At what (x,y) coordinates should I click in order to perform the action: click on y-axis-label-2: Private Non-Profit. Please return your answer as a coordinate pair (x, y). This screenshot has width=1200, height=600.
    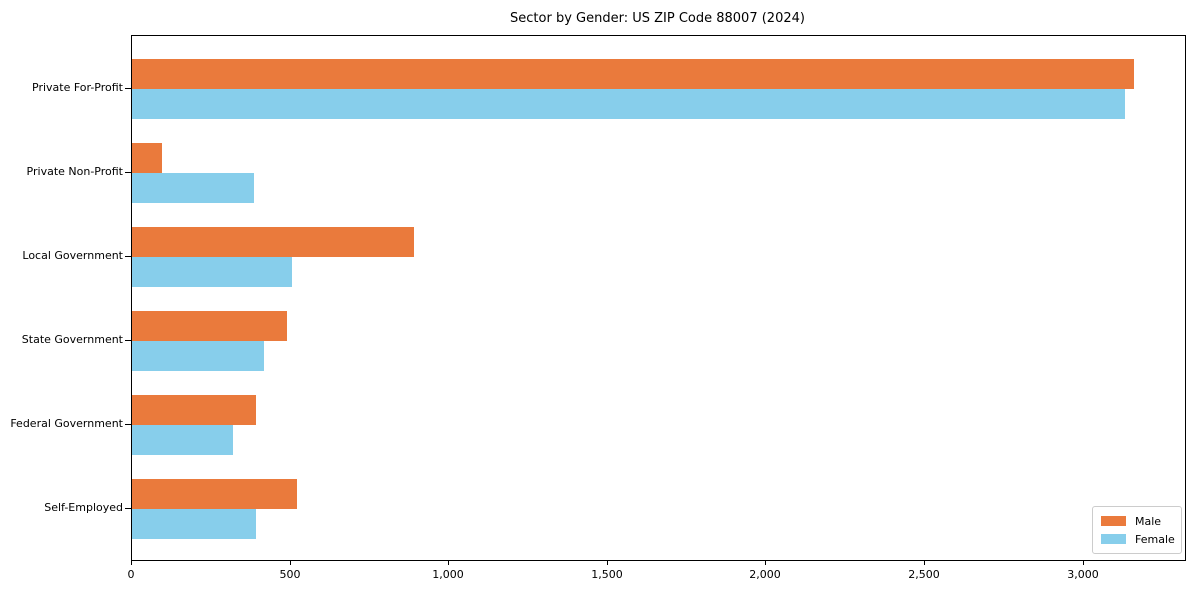
    Looking at the image, I should click on (74, 171).